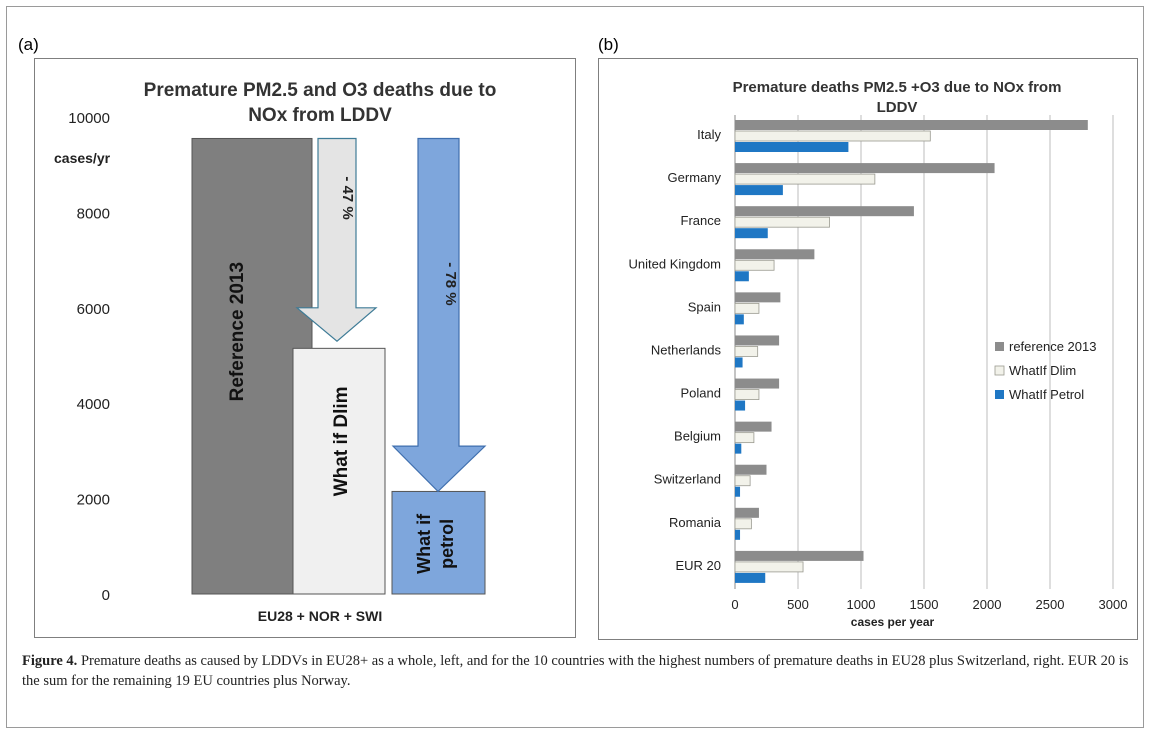 The image size is (1152, 736). I want to click on chart-b-xtick-label: 1500, so click(924, 604).